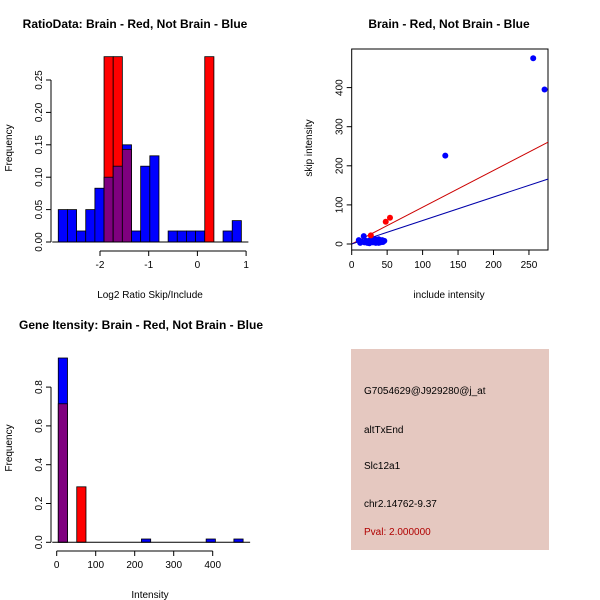  Describe the element at coordinates (148, 265) in the screenshot. I see `x-tick-label: -1` at that location.